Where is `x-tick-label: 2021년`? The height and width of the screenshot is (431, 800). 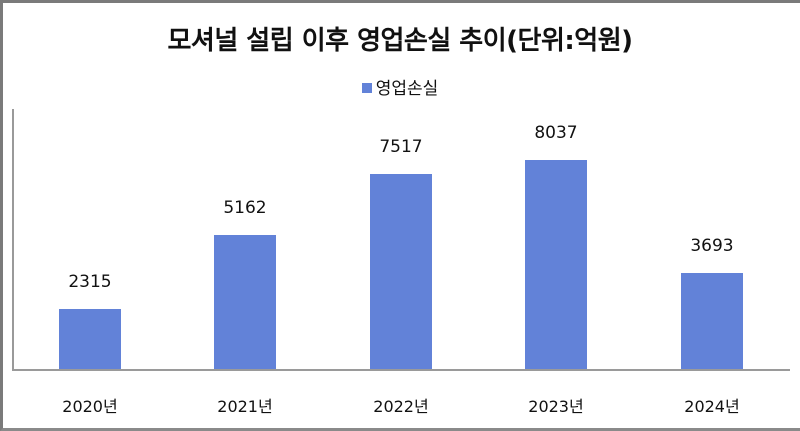 x-tick-label: 2021년 is located at coordinates (245, 406).